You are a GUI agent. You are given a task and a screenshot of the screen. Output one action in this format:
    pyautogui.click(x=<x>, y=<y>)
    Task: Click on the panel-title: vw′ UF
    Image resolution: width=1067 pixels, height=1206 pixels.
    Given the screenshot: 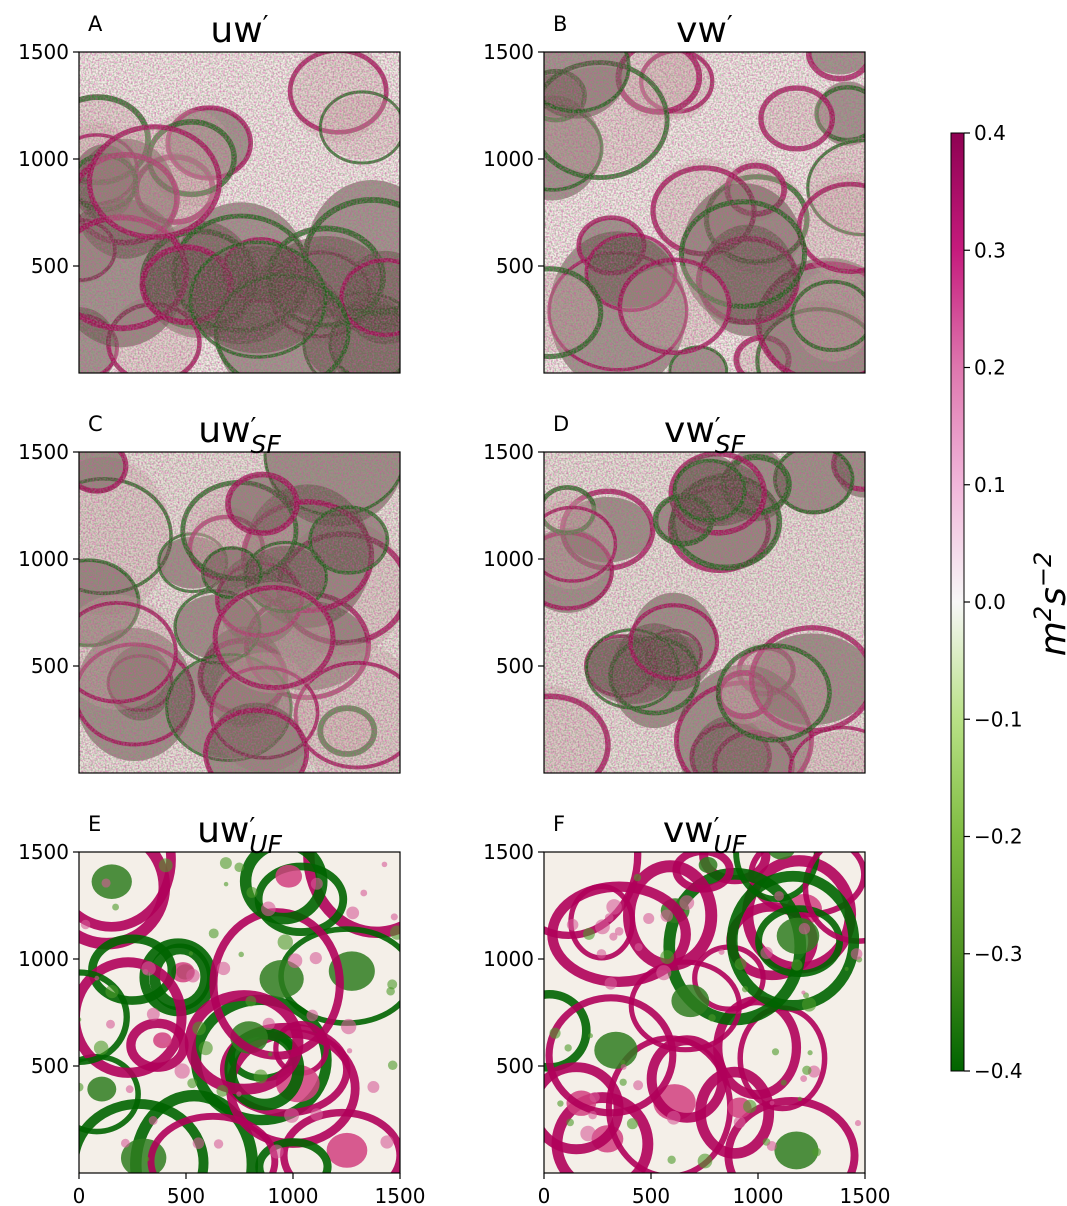 What is the action you would take?
    pyautogui.click(x=705, y=834)
    